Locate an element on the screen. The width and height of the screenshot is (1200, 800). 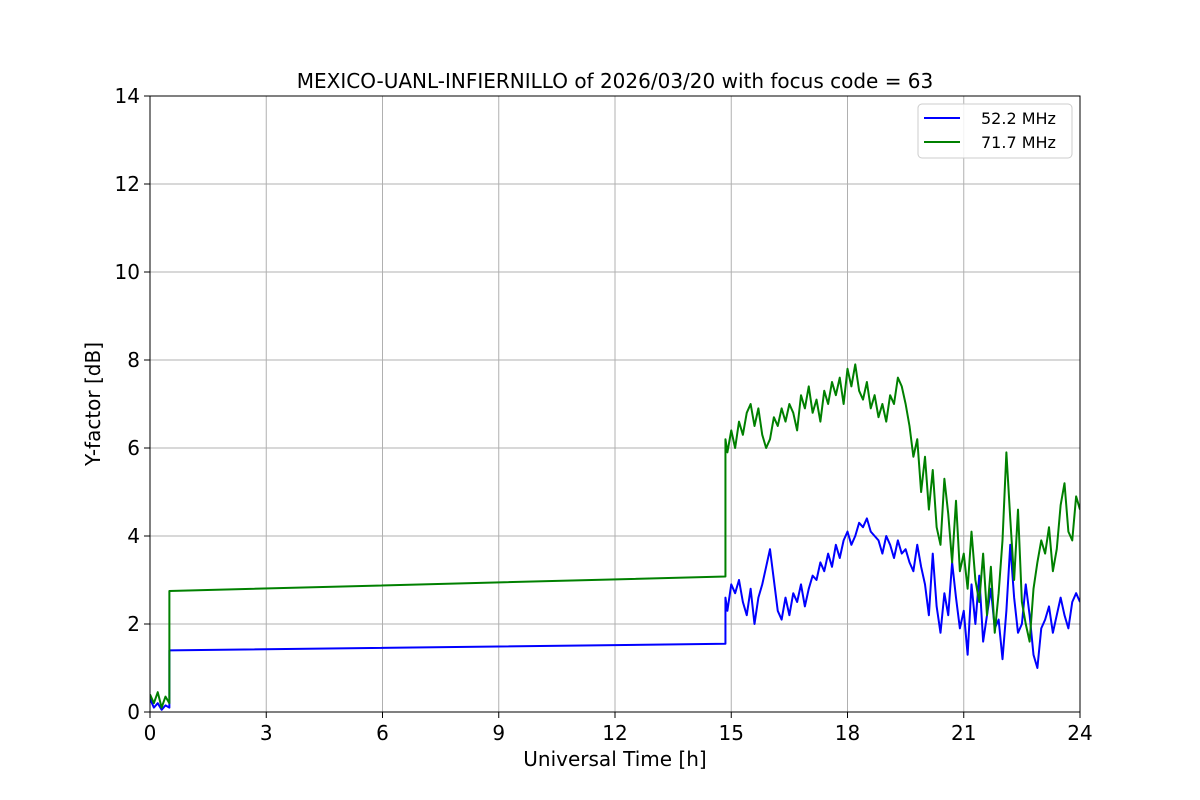
legend: 52.2 MHz 71.7 MHz is located at coordinates (995, 131).